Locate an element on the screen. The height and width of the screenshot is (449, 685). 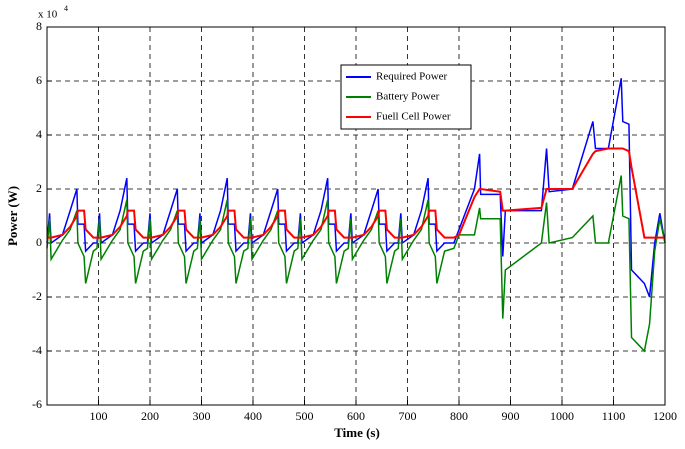
x-axis-label: Time (s) is located at coordinates (357, 432).